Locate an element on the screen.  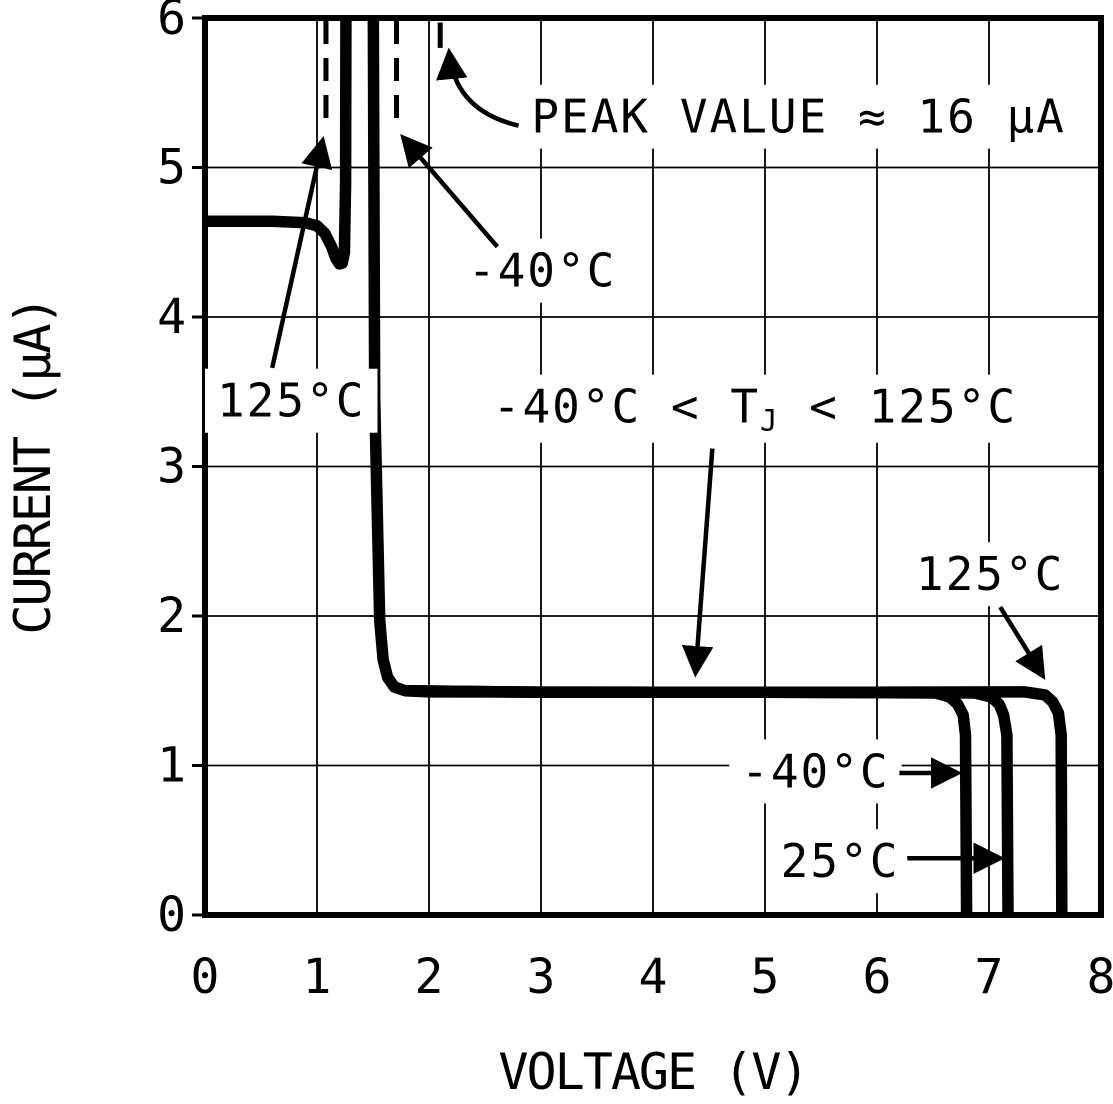
annotation-temp-range: -40°C < TJ < 125°C is located at coordinates (755, 408).